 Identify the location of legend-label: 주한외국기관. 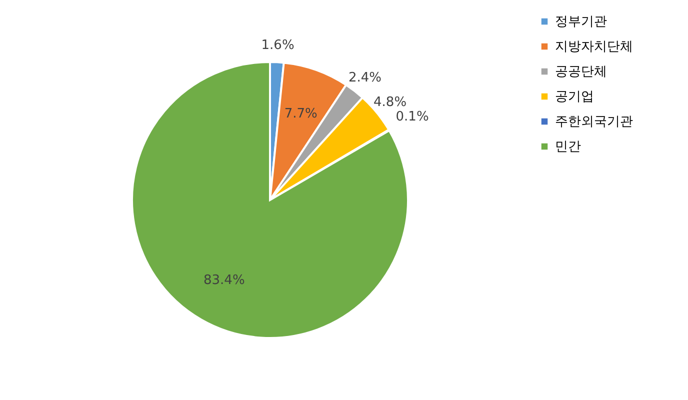
(594, 122).